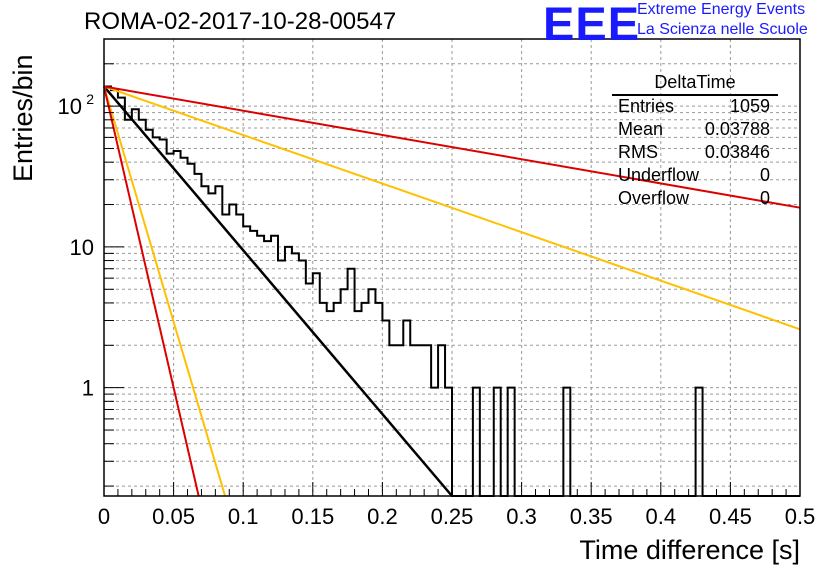 The image size is (836, 572). What do you see at coordinates (592, 25) in the screenshot?
I see `eee-logo: EEE` at bounding box center [592, 25].